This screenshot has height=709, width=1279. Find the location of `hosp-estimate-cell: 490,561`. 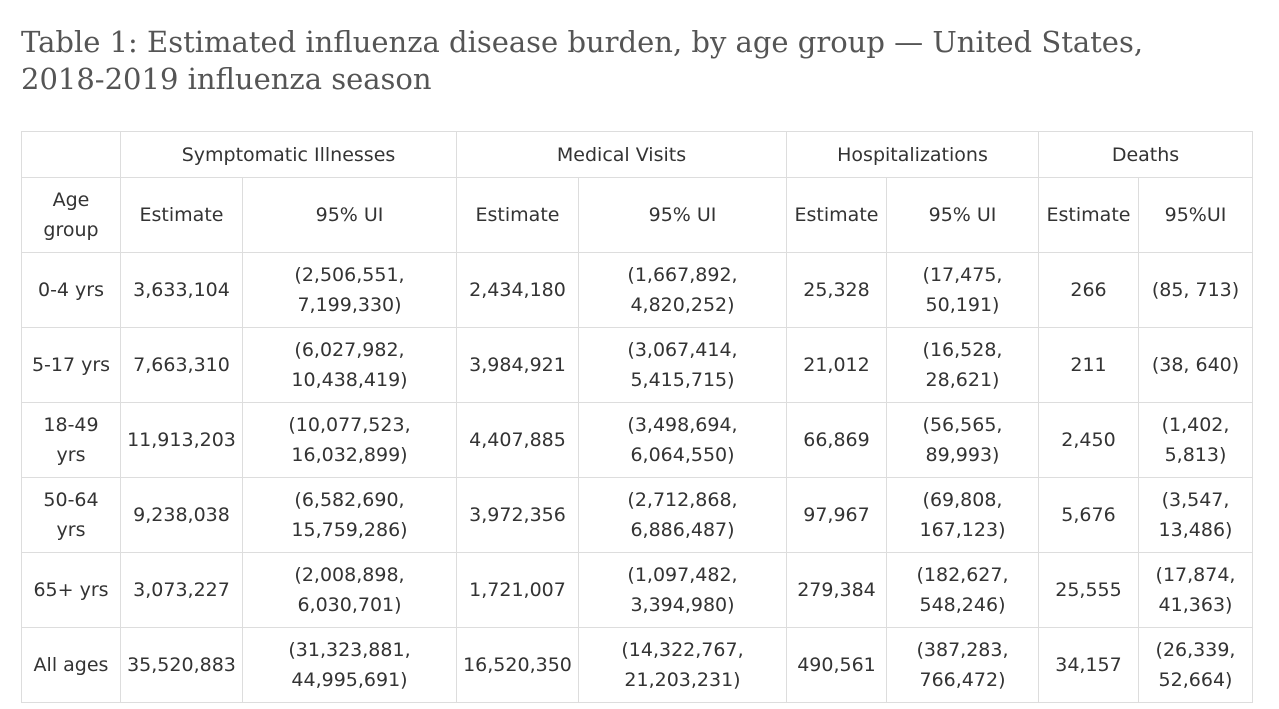

hosp-estimate-cell: 490,561 is located at coordinates (836, 665).